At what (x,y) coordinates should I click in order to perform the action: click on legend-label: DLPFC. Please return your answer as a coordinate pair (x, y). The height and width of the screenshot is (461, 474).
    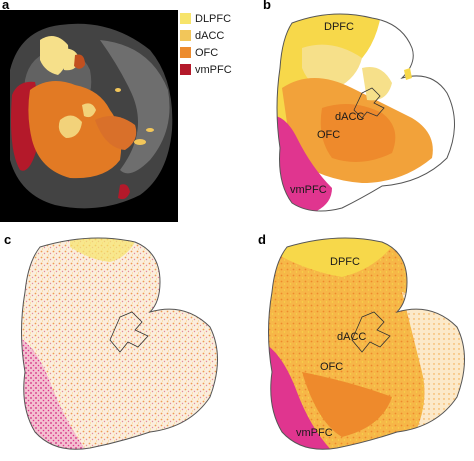
    Looking at the image, I should click on (213, 18).